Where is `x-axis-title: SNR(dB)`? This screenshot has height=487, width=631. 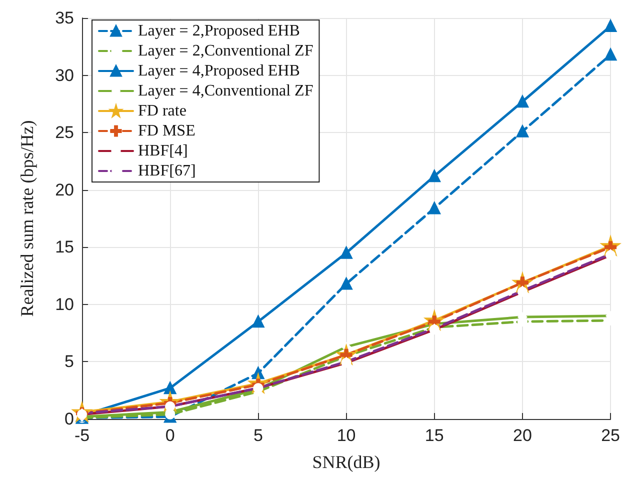
x-axis-title: SNR(dB) is located at coordinates (346, 462).